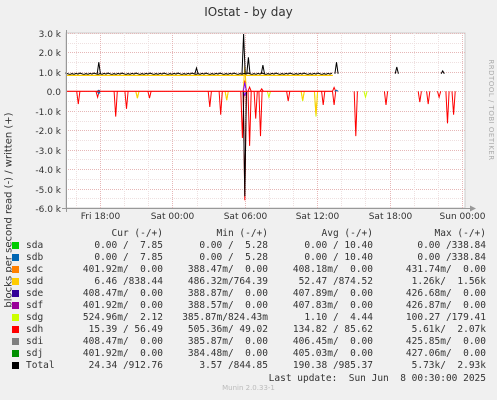  I want to click on legend-name: Total, so click(40, 365).